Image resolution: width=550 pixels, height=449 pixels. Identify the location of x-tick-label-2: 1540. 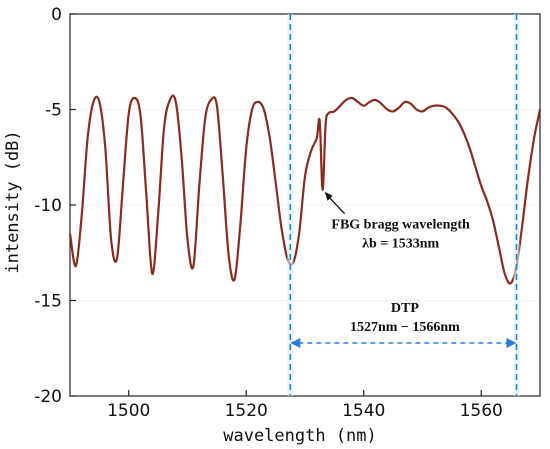
(363, 411).